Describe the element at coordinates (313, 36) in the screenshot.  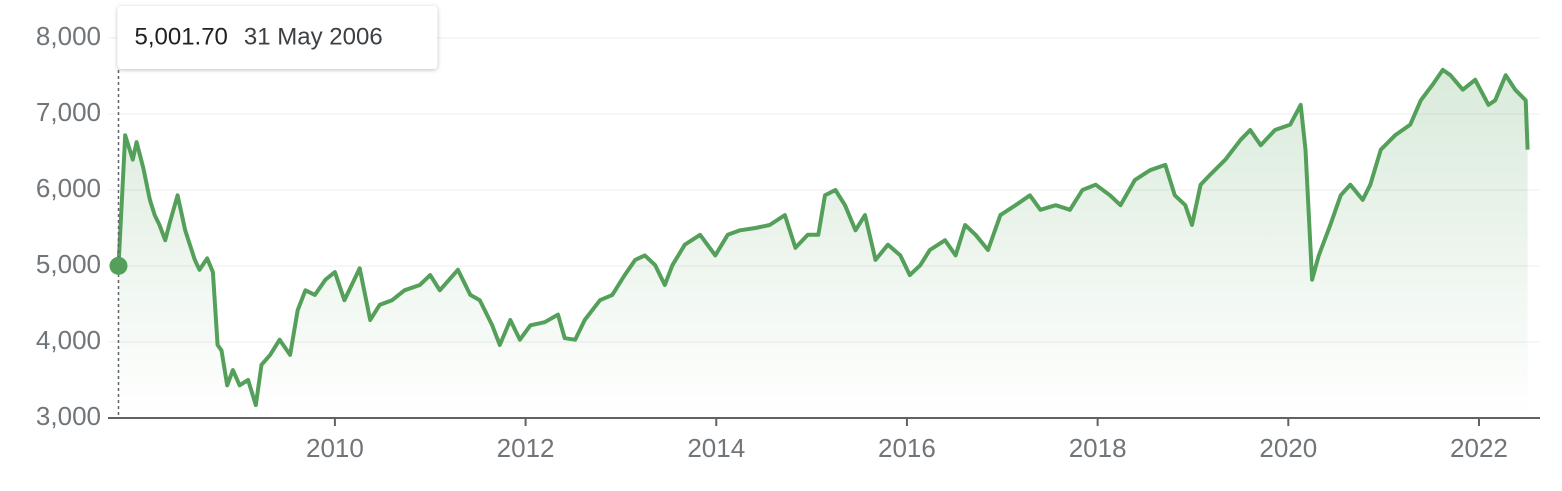
I see `tooltip-date: 31 May 2006` at that location.